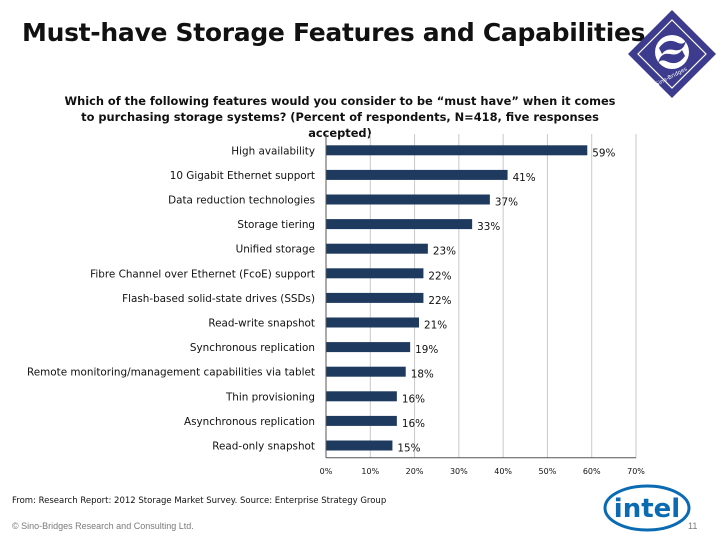  What do you see at coordinates (263, 447) in the screenshot?
I see `category-label: Read-only snapshot` at bounding box center [263, 447].